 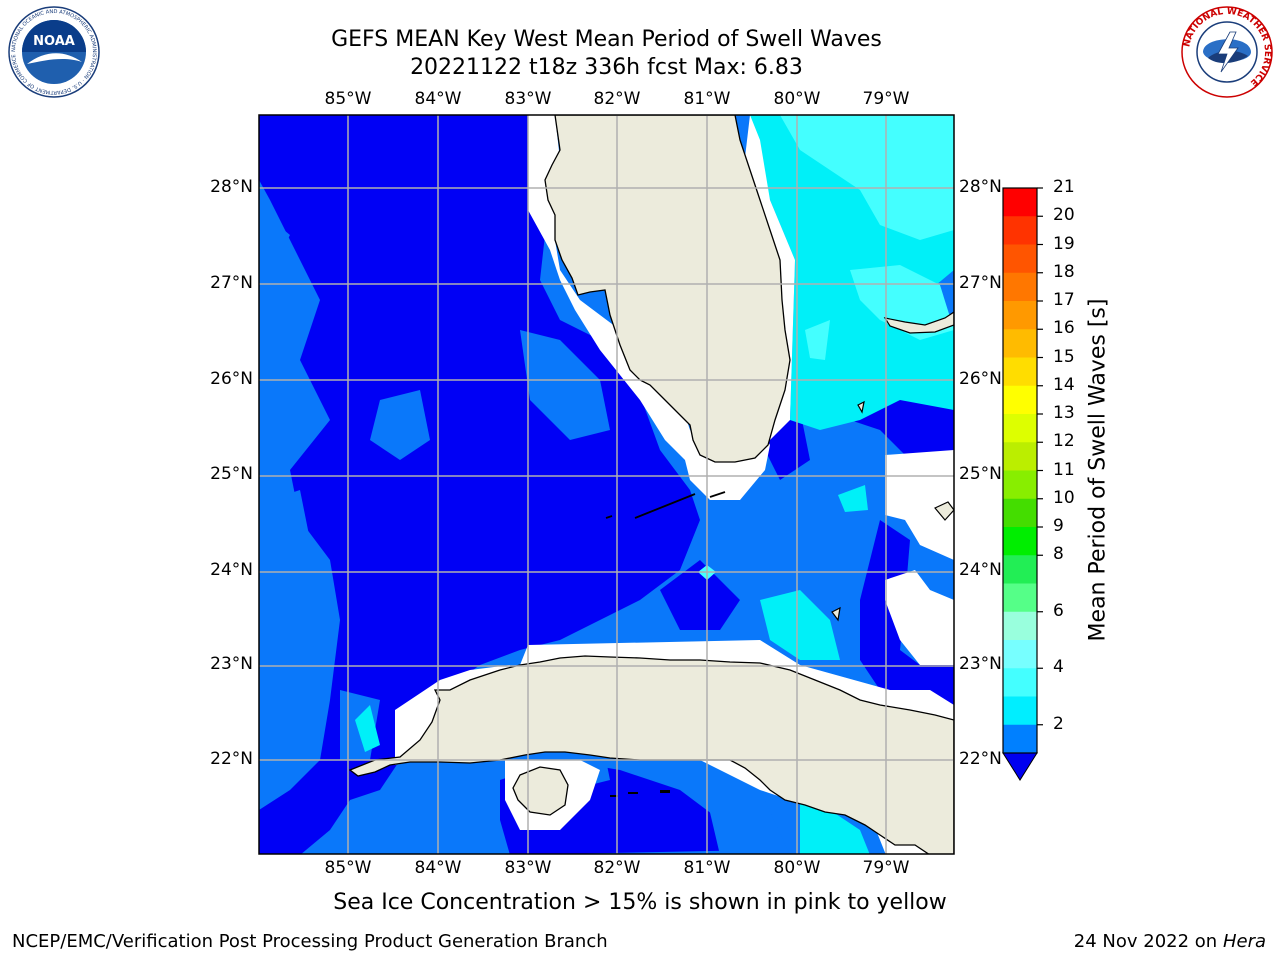 I want to click on colorbar-tick-label: 12, so click(x=1064, y=441).